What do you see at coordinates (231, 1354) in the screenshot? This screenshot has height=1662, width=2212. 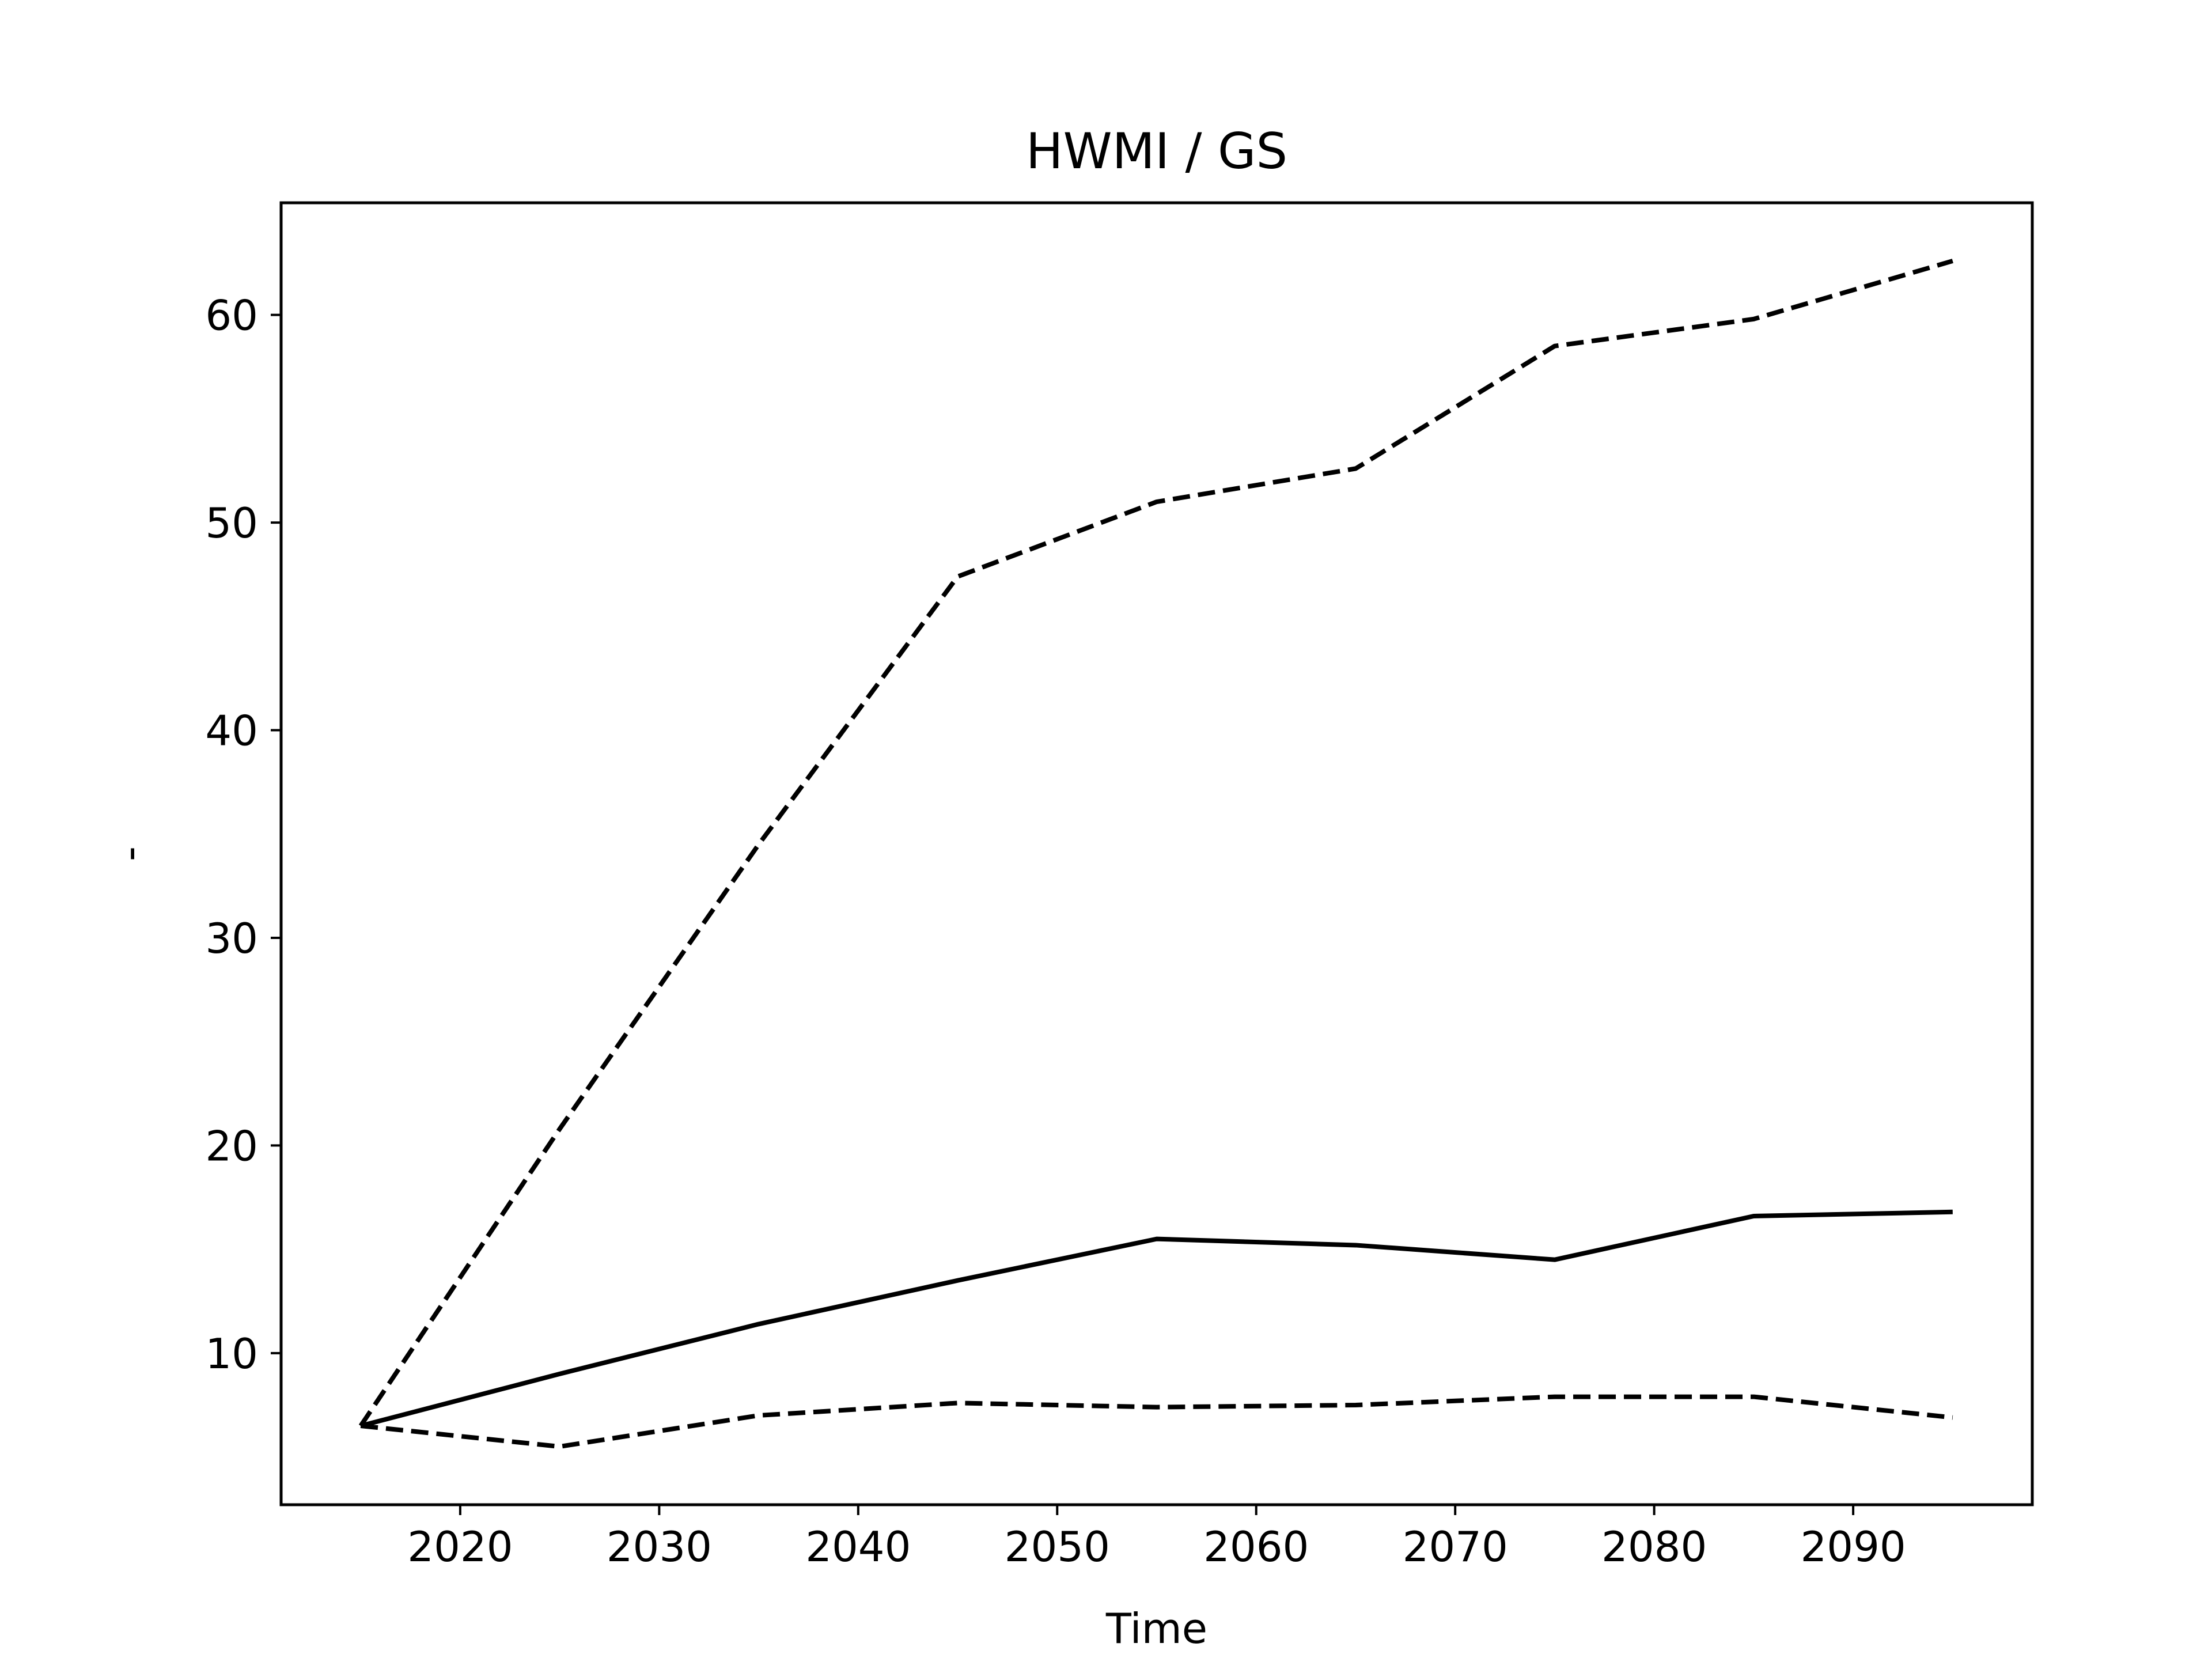 I see `y-tick-label: 10` at bounding box center [231, 1354].